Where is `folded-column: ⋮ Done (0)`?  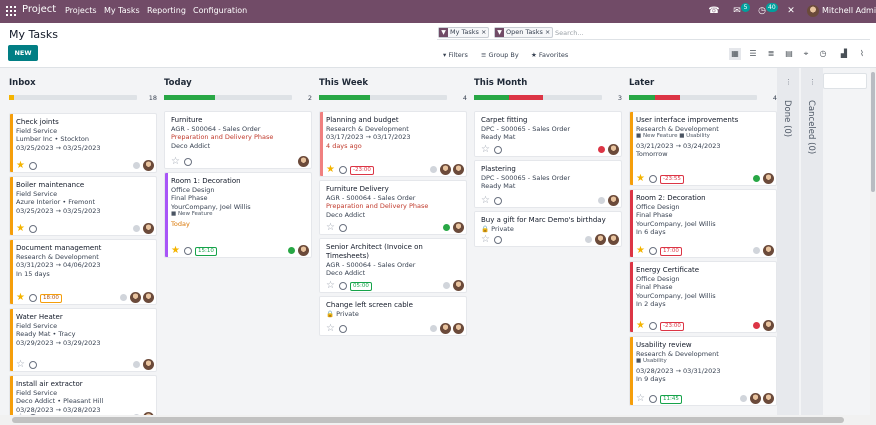
folded-column: ⋮ Done (0) is located at coordinates (788, 246).